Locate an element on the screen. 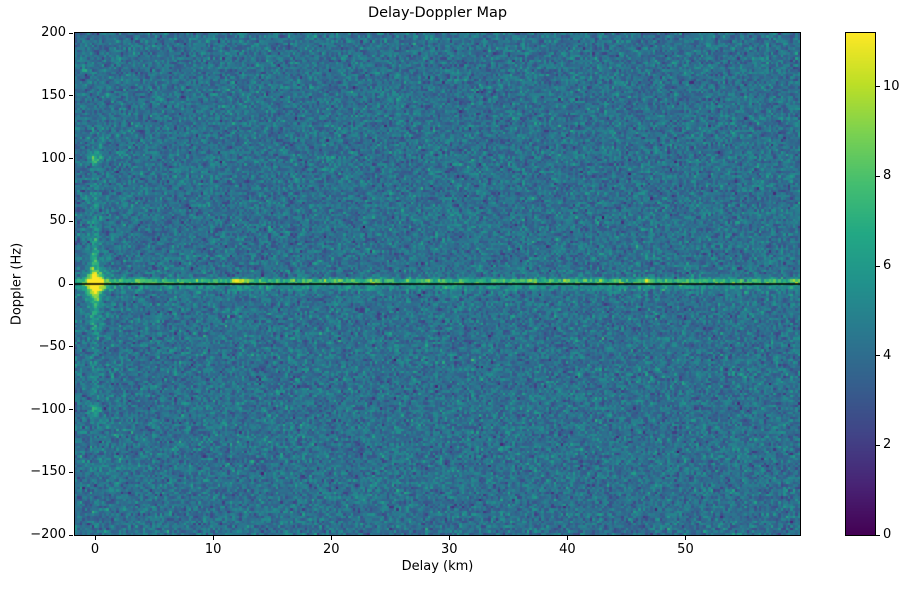 This screenshot has width=907, height=590. colorbar-tick-label: 10 is located at coordinates (891, 86).